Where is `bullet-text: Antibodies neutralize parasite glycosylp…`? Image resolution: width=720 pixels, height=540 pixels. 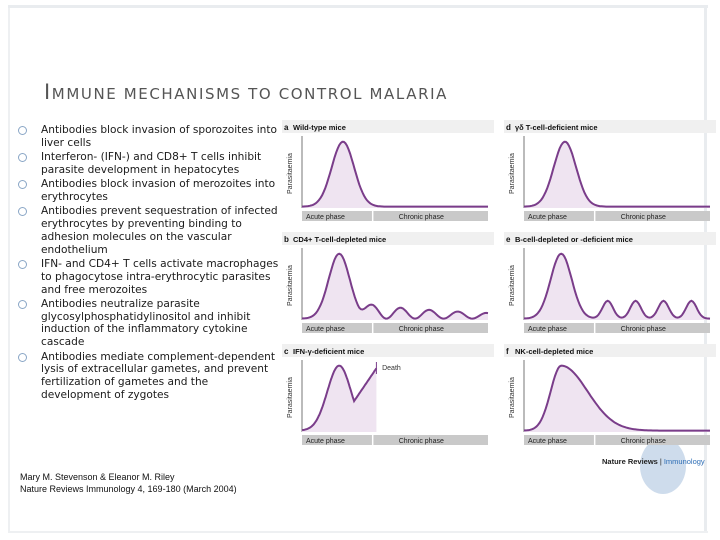 bullet-text: Antibodies neutralize parasite glycosylp… is located at coordinates (146, 323).